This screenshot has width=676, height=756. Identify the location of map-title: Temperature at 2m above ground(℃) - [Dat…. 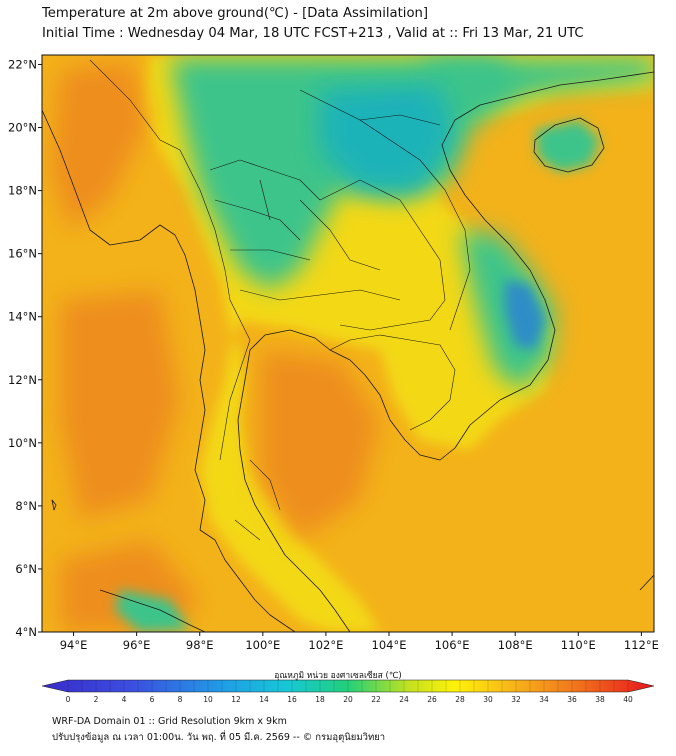
(235, 13).